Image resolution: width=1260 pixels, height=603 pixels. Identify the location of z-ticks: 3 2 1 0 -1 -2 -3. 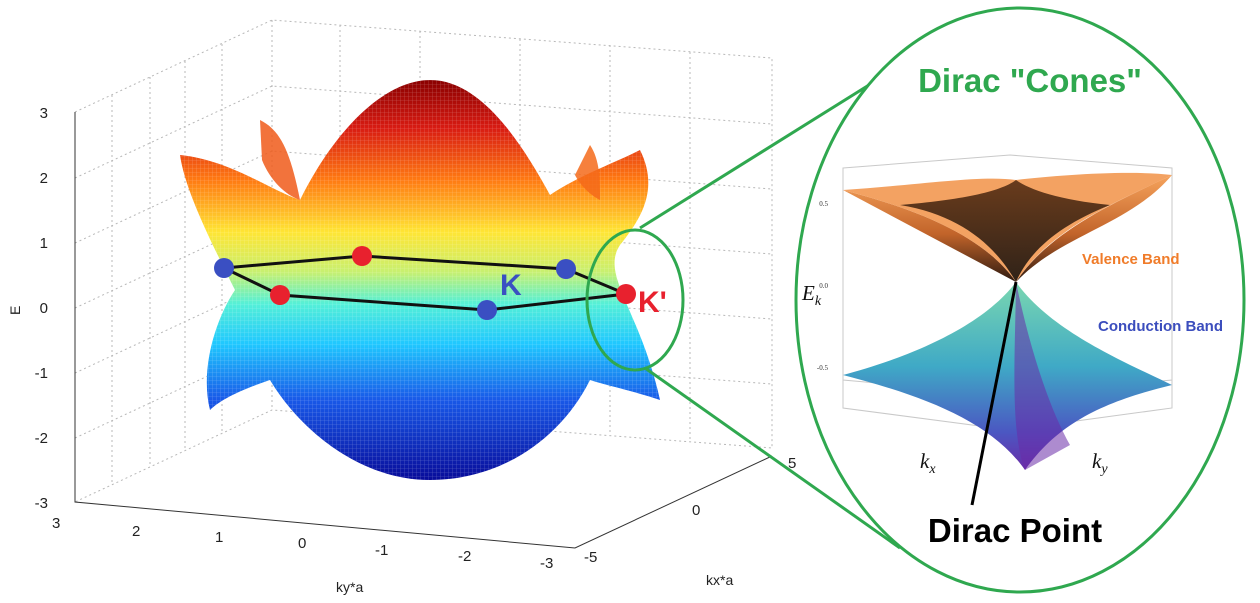
(41, 308).